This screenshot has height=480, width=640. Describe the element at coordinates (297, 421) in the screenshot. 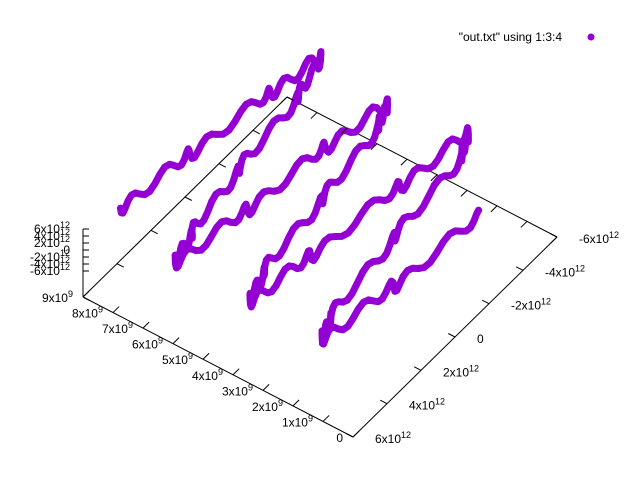

I see `x-tick-label: 1x10⁹` at that location.